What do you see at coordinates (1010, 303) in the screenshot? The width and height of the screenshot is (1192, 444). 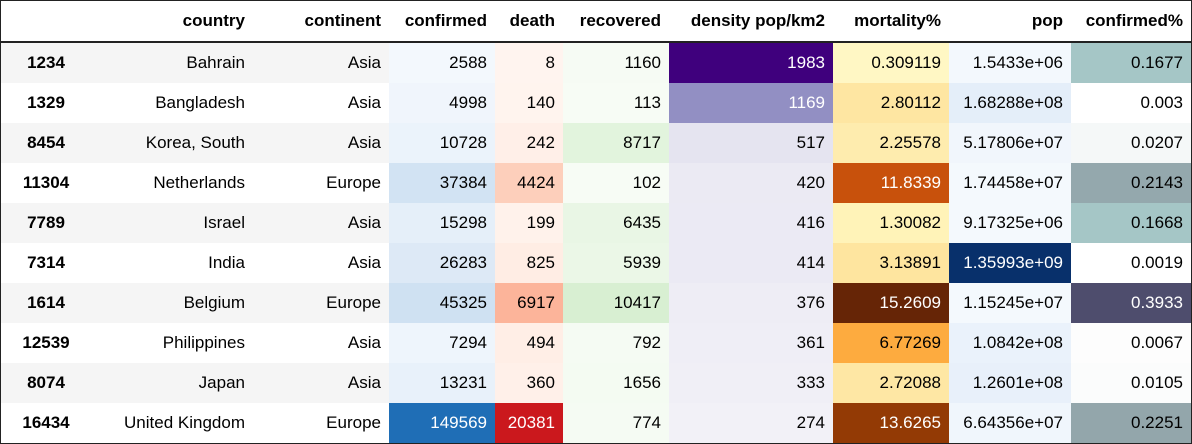 I see `cell-pop: 1.15245e+07` at bounding box center [1010, 303].